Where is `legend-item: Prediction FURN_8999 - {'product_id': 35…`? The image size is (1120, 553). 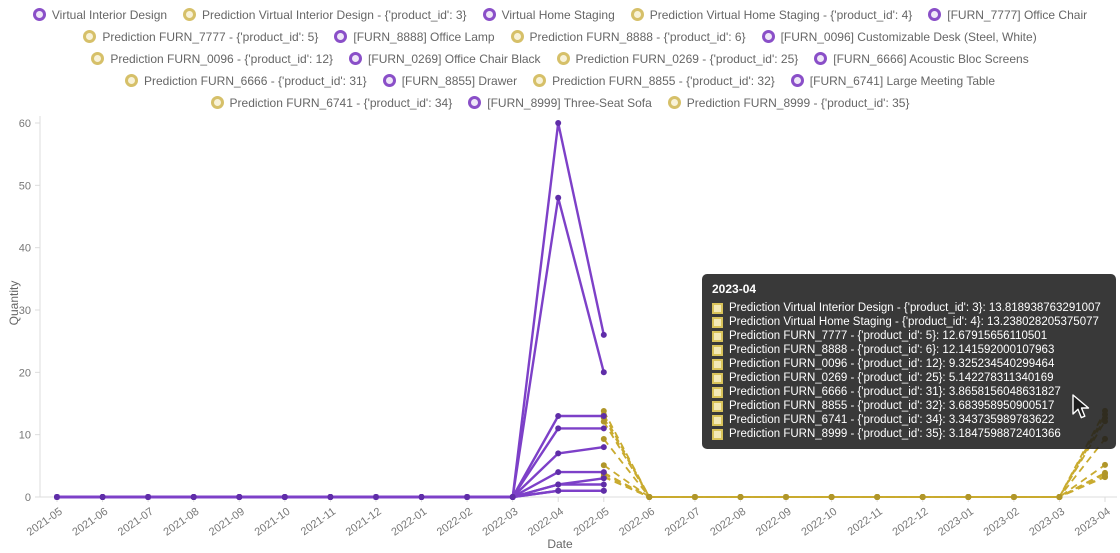 legend-item: Prediction FURN_8999 - {'product_id': 35… is located at coordinates (788, 102).